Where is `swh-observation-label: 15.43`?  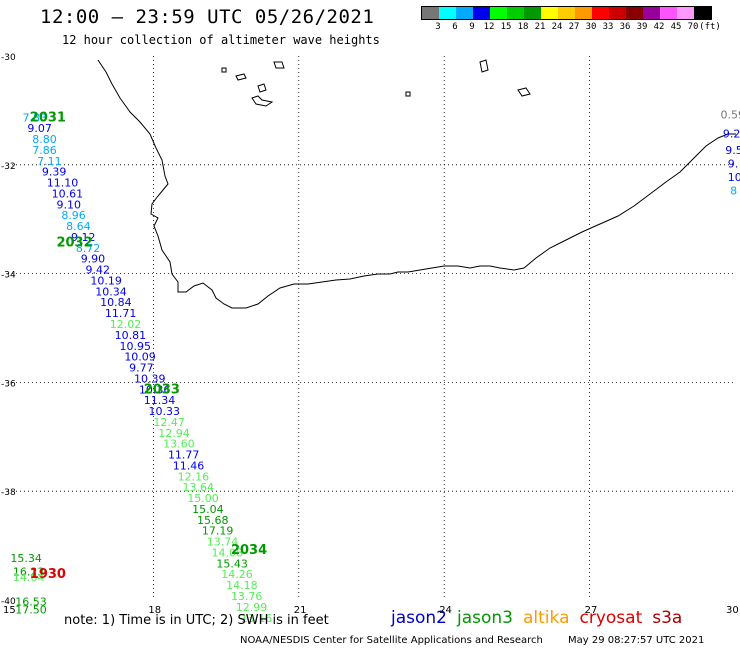 swh-observation-label: 15.43 is located at coordinates (232, 563).